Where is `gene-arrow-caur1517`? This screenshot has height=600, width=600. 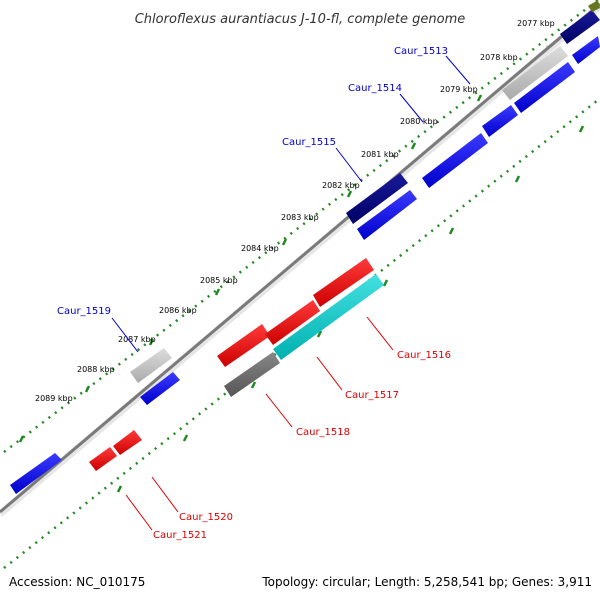
gene-arrow-caur1517 is located at coordinates (328, 317).